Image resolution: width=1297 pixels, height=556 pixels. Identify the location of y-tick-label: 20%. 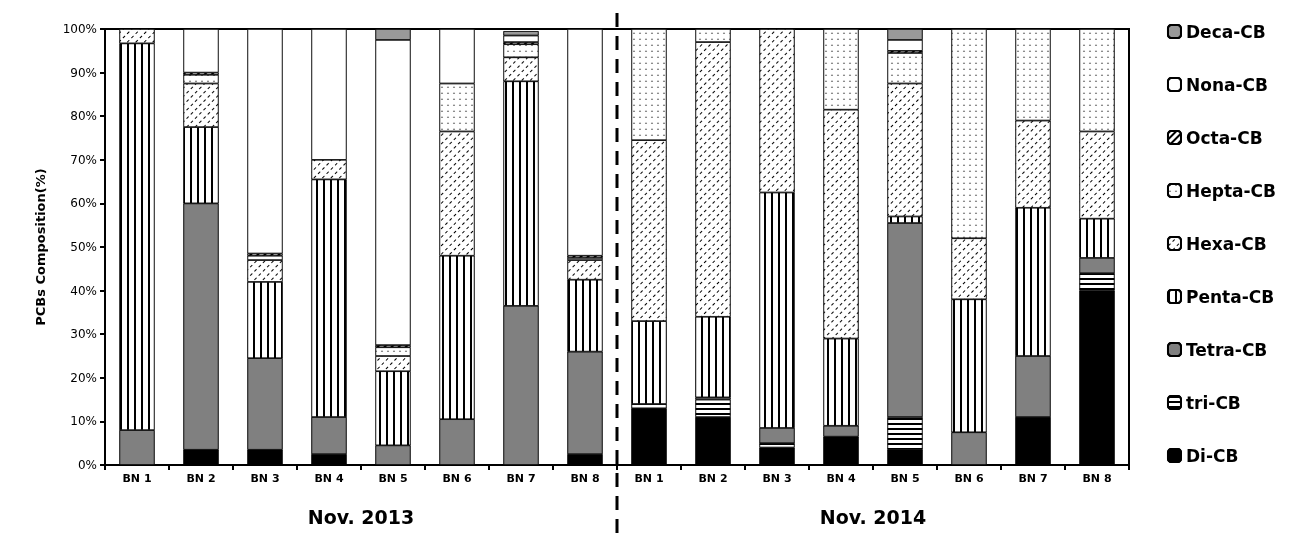
(83, 377).